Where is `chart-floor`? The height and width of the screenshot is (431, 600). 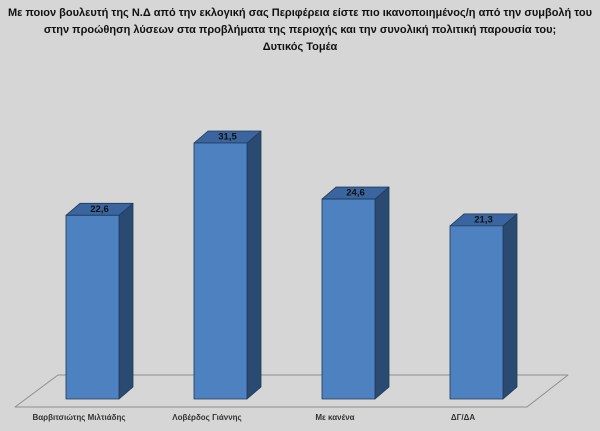 chart-floor is located at coordinates (291, 391).